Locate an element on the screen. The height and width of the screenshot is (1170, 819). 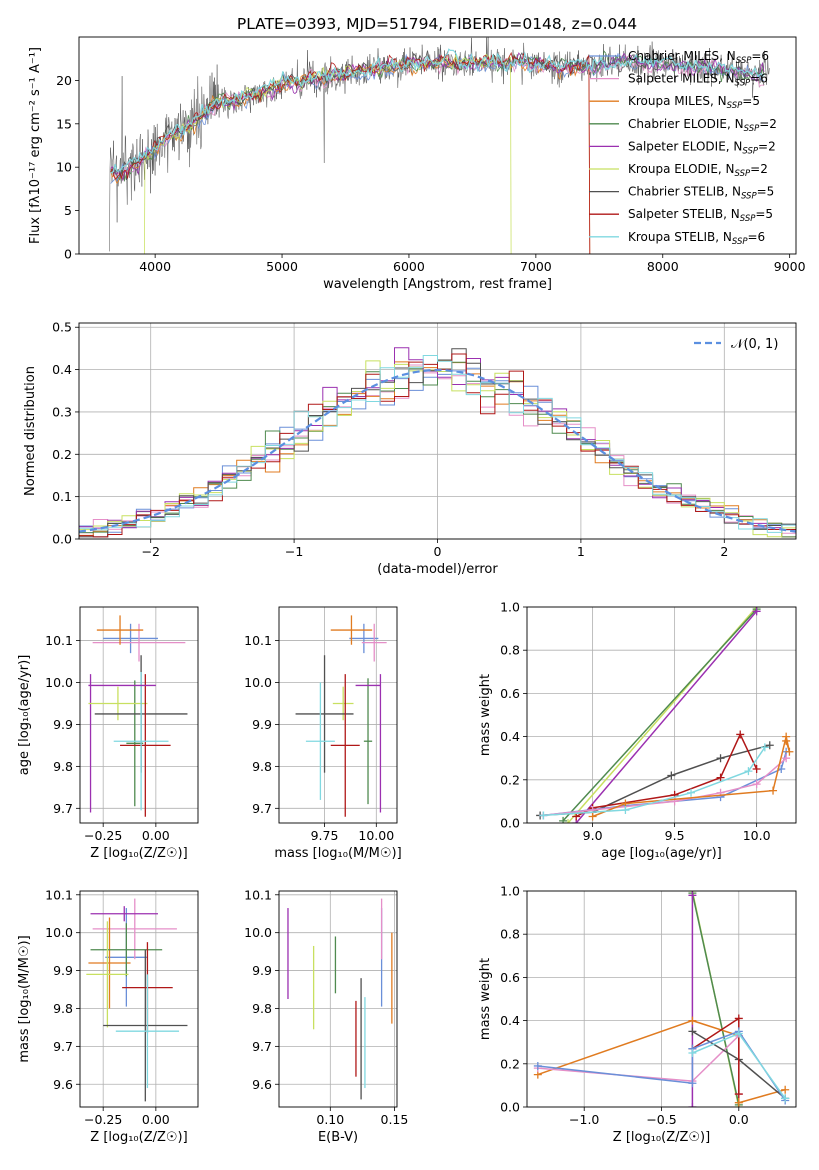
weight_vs_age-frame is located at coordinates (661, 715).